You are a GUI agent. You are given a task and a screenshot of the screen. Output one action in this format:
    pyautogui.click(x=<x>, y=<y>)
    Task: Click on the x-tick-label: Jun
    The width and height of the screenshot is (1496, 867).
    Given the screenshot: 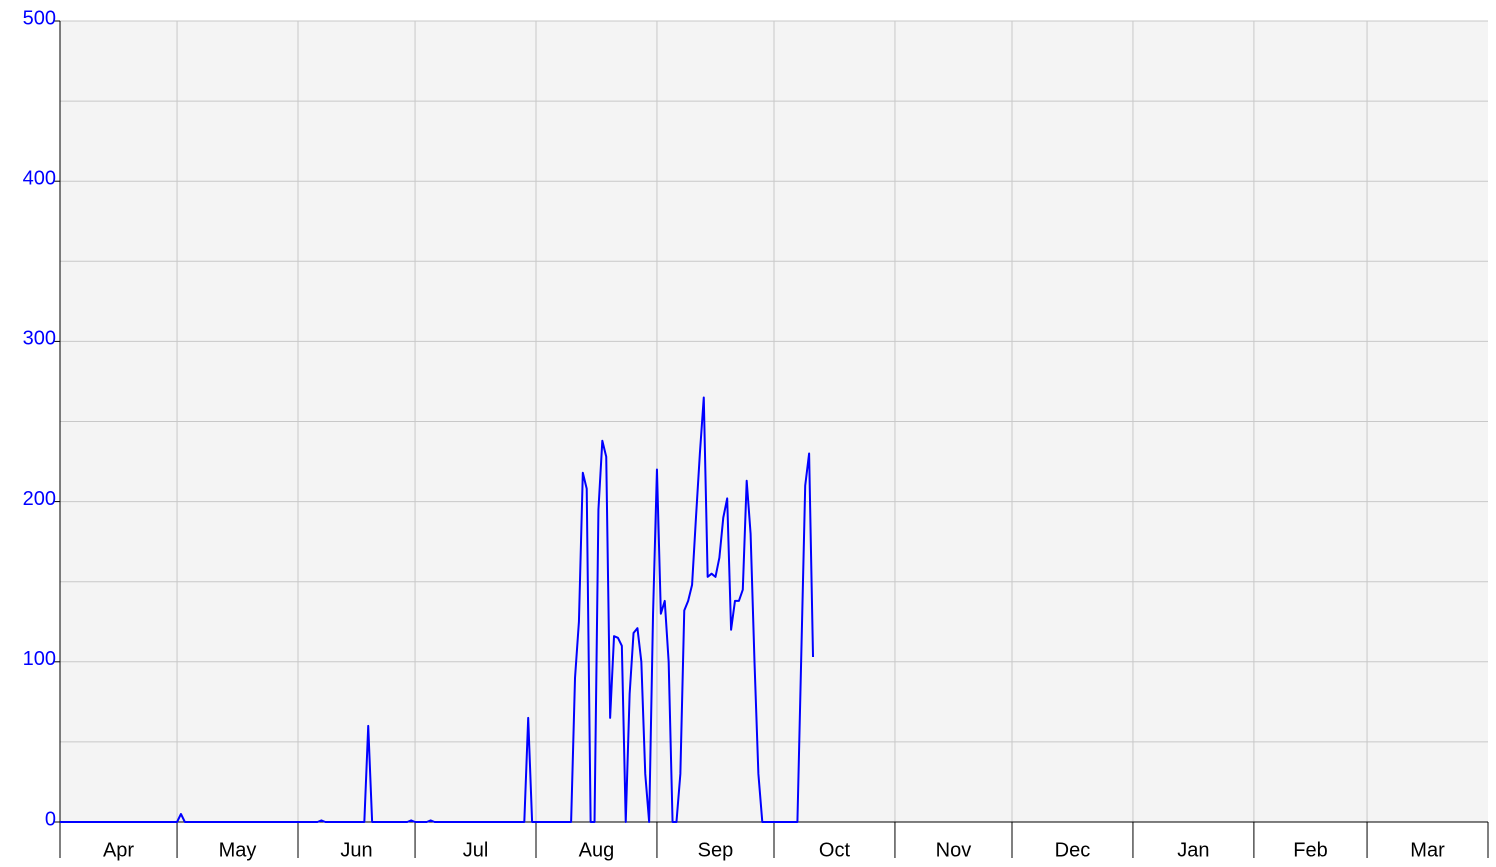 What is the action you would take?
    pyautogui.click(x=356, y=850)
    